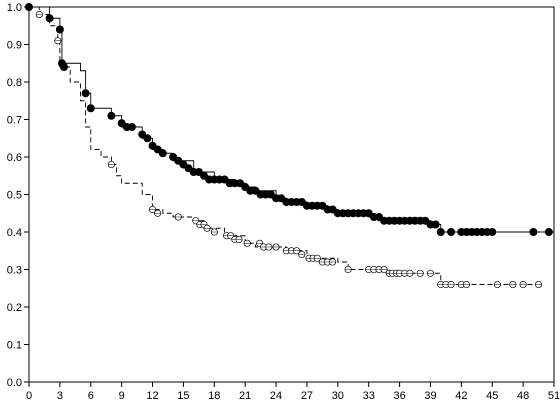 Image resolution: width=560 pixels, height=411 pixels. I want to click on x-tick-label: 3, so click(60, 396).